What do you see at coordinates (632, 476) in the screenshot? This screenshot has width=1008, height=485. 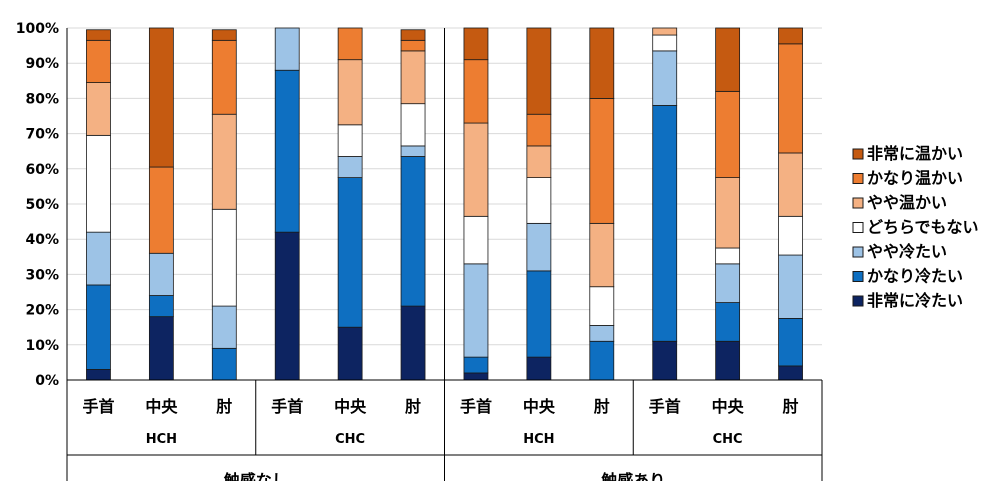 I see `x-outer-group-label: 触感あり` at bounding box center [632, 476].